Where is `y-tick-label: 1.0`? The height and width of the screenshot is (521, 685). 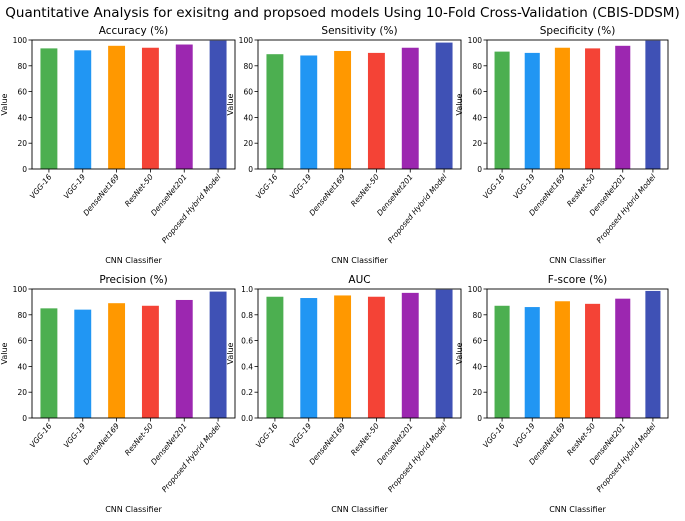
y-tick-label: 1.0 is located at coordinates (247, 289).